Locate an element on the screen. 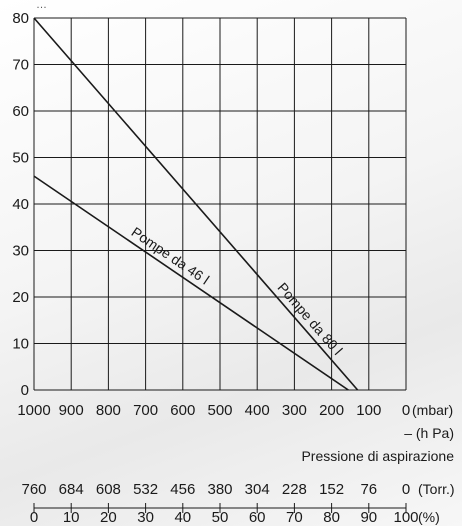  y-tick-label: 60 is located at coordinates (20, 111).